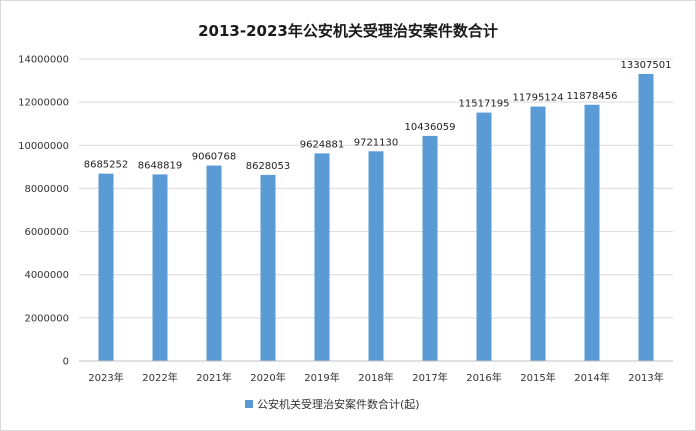  Describe the element at coordinates (483, 377) in the screenshot. I see `x-tick-label: 2016年` at that location.